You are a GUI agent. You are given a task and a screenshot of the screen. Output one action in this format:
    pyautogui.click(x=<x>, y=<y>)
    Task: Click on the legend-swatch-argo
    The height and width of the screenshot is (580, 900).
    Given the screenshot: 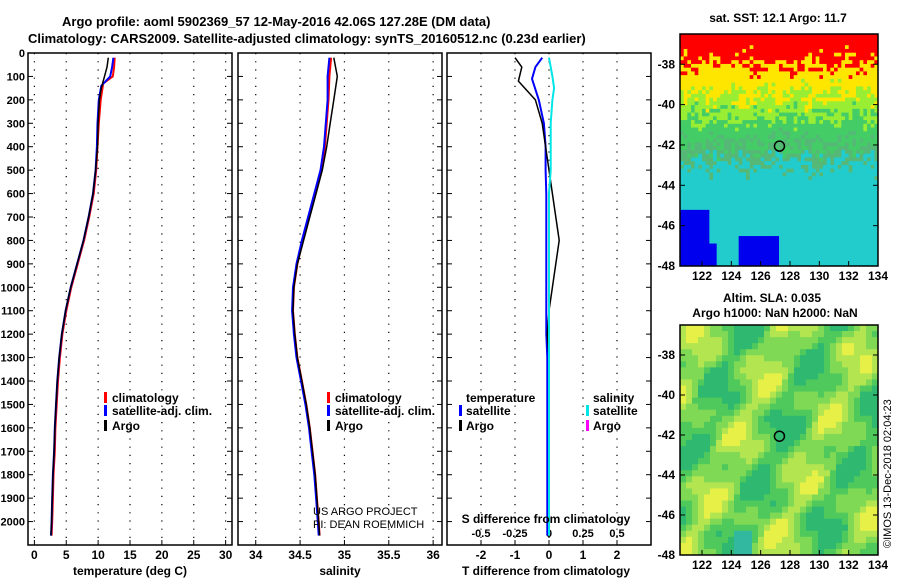 What is the action you would take?
    pyautogui.click(x=105, y=425)
    